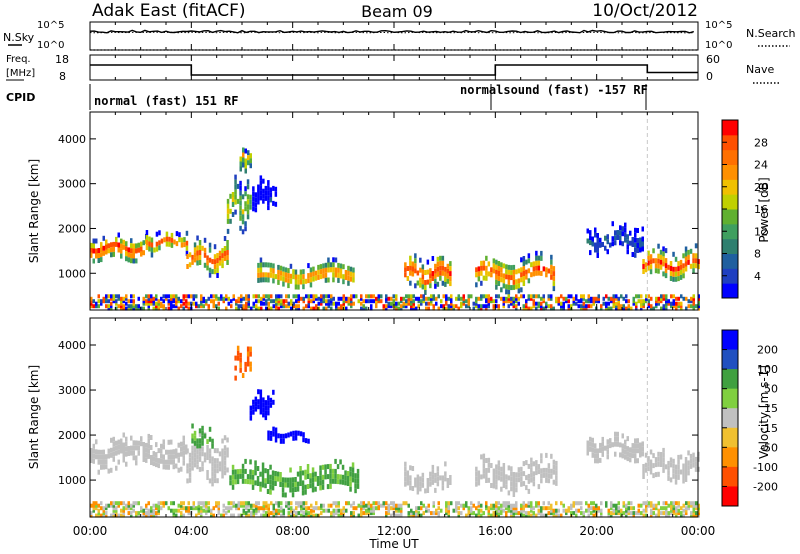  I want to click on freq-lines, so click(394, 62).